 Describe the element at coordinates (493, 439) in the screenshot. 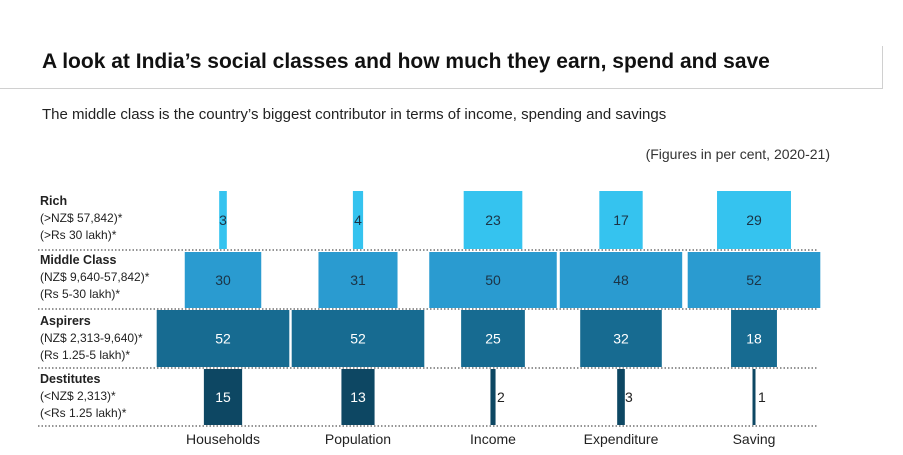

I see `category-label-income: Income` at that location.